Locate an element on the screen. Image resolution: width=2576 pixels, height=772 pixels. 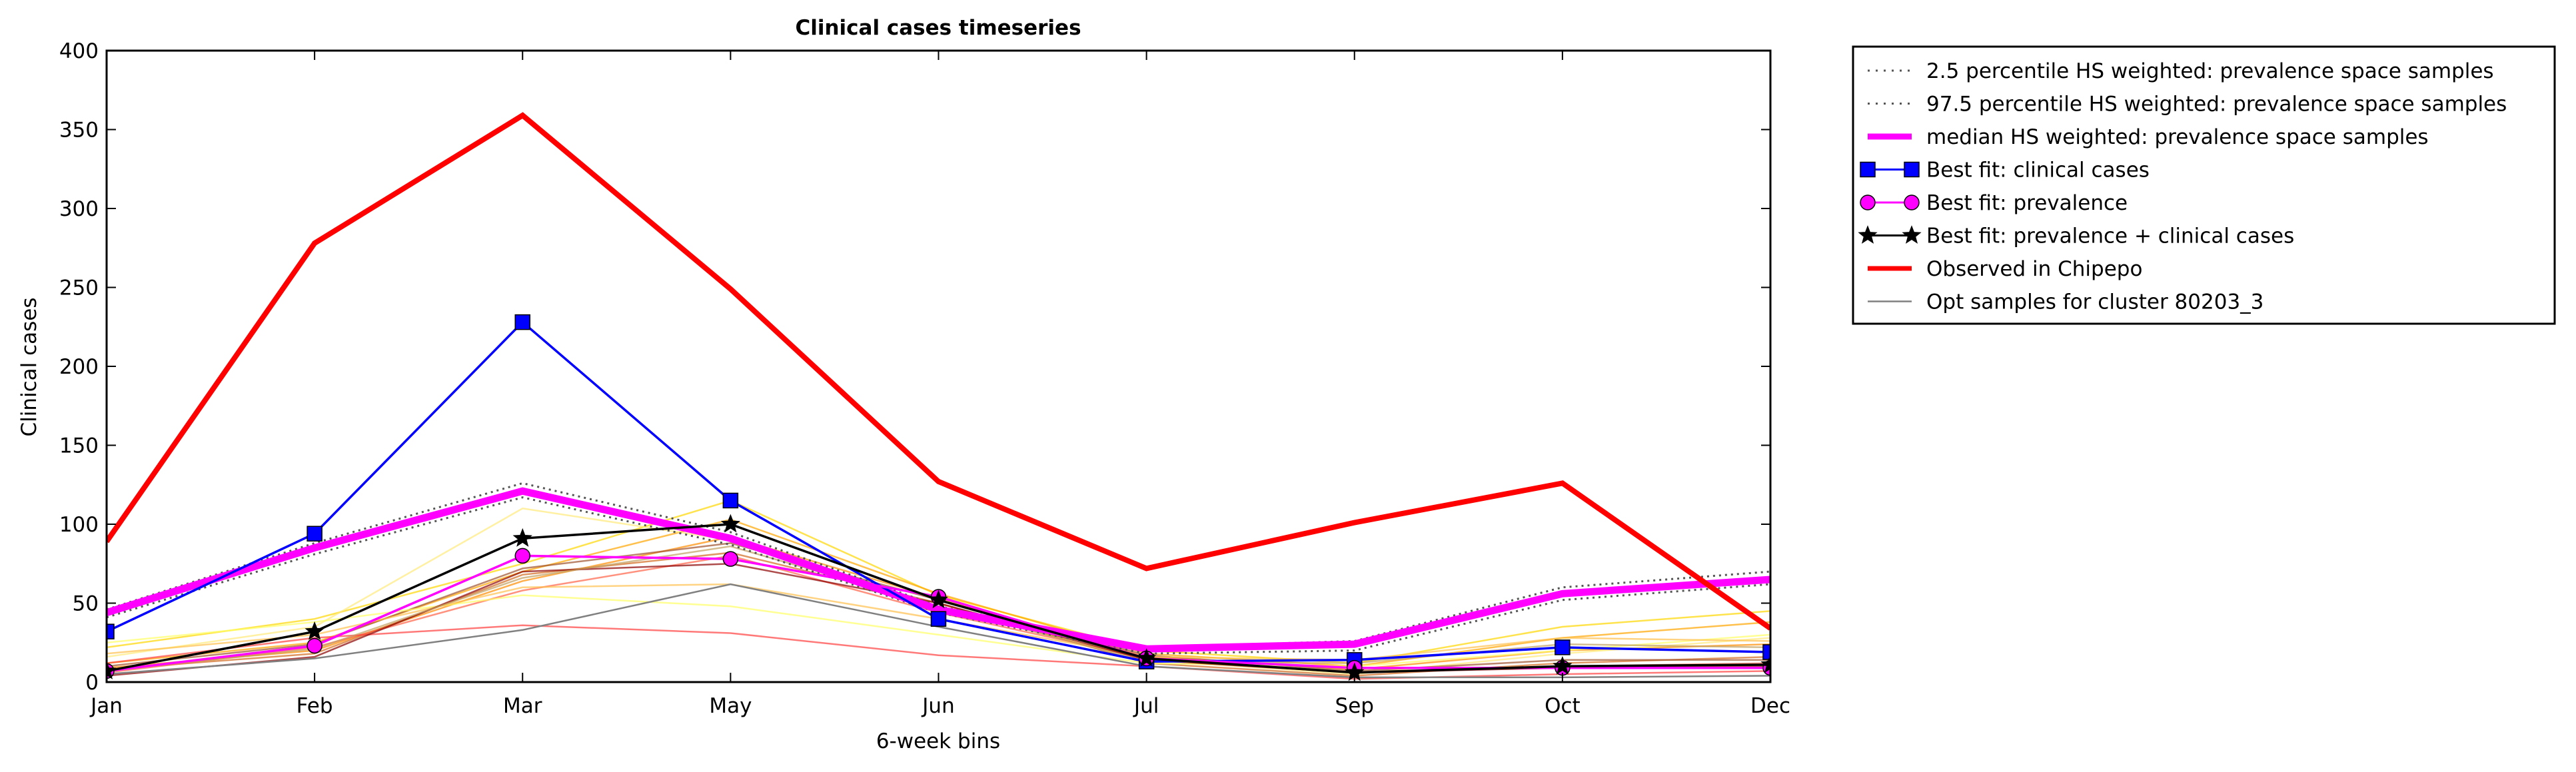
x-tick-label-jan: Jan is located at coordinates (106, 706).